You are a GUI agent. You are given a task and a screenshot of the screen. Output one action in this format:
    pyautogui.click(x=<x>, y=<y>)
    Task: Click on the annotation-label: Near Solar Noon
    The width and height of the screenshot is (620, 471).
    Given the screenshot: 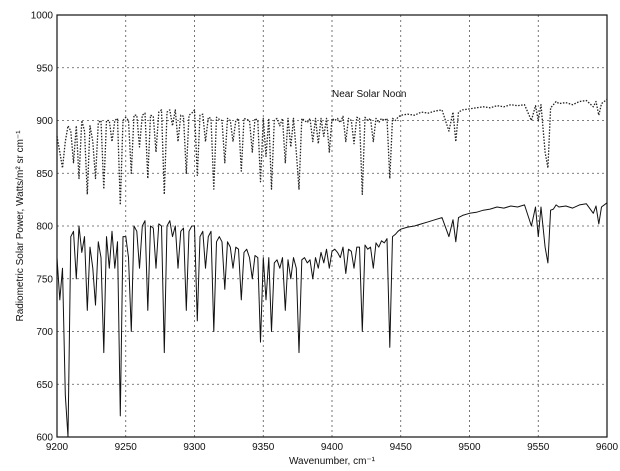 What is the action you would take?
    pyautogui.click(x=369, y=94)
    